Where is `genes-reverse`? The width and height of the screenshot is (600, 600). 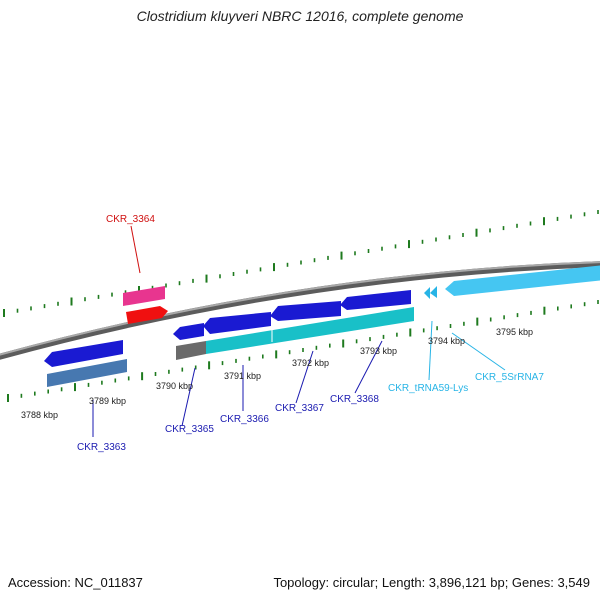 genes-reverse is located at coordinates (229, 347).